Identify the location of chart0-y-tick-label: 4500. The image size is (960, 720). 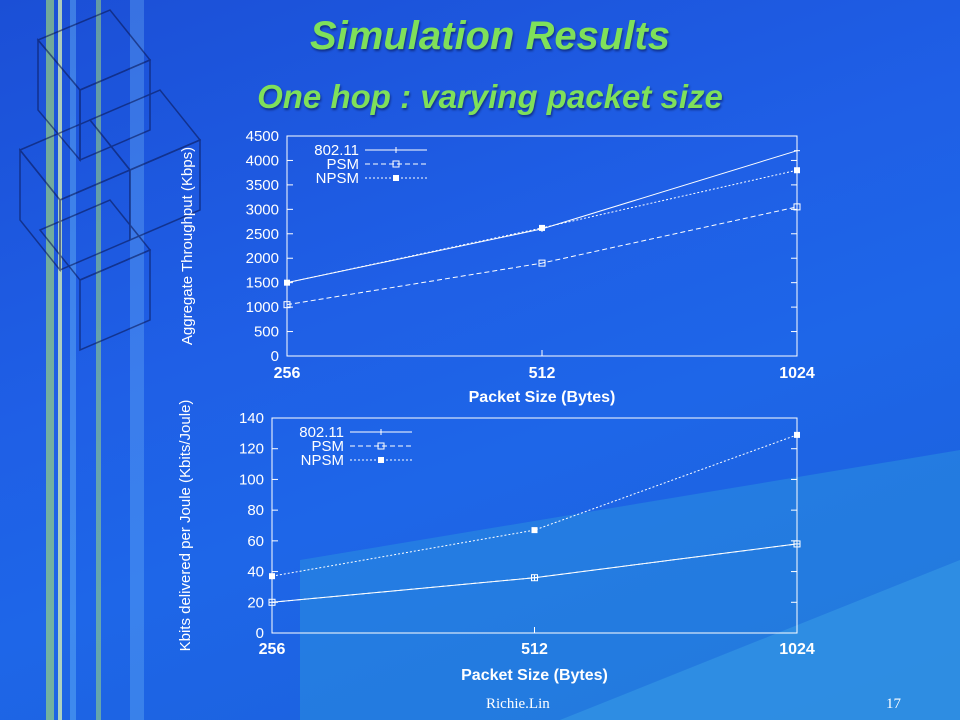
(262, 136).